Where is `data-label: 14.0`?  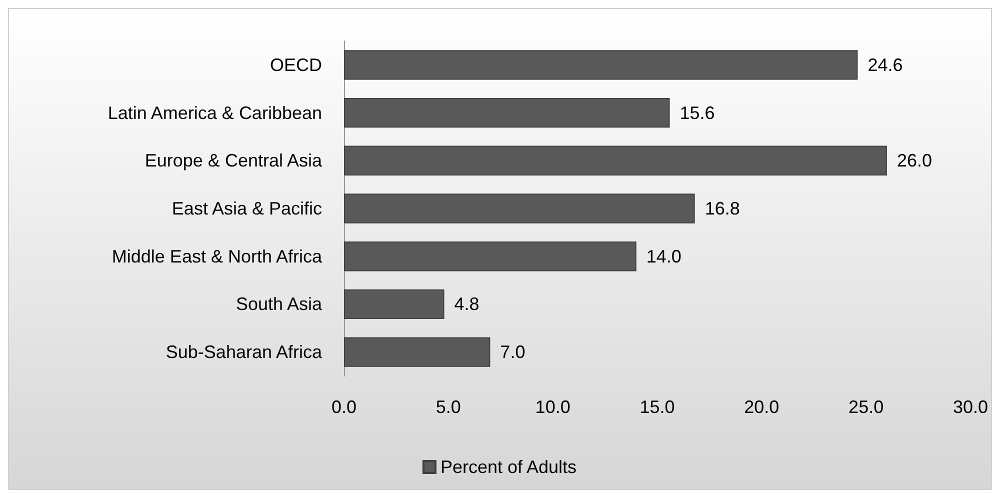
data-label: 14.0 is located at coordinates (664, 256).